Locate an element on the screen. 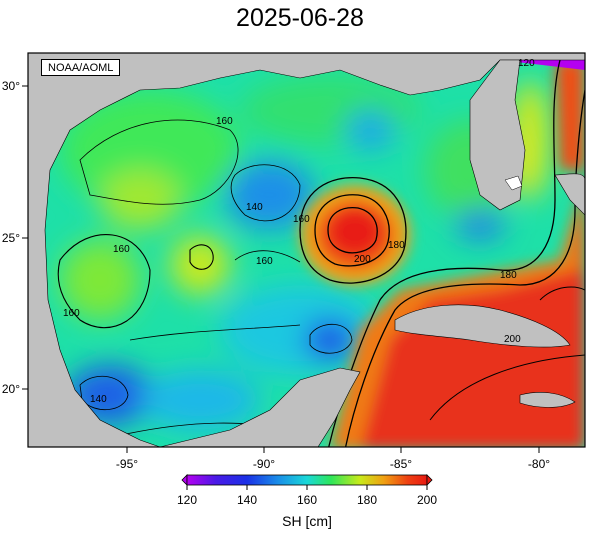 The image size is (600, 538). lon-tick-label: -80° is located at coordinates (539, 464).